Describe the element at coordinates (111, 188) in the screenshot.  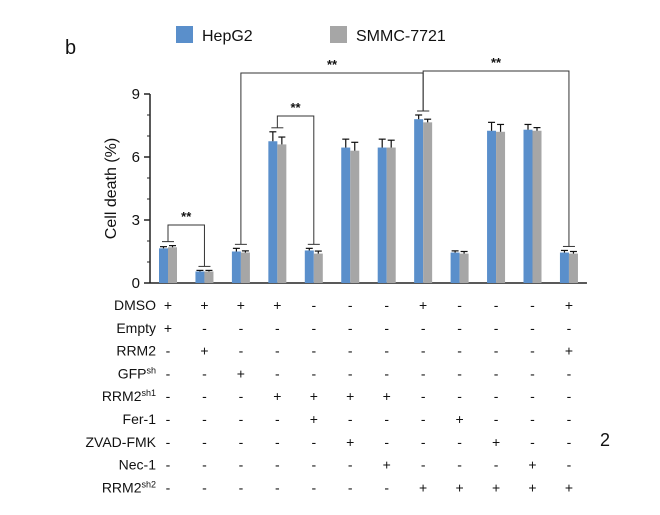
I see `y-axis-label: Cell death (%)` at that location.